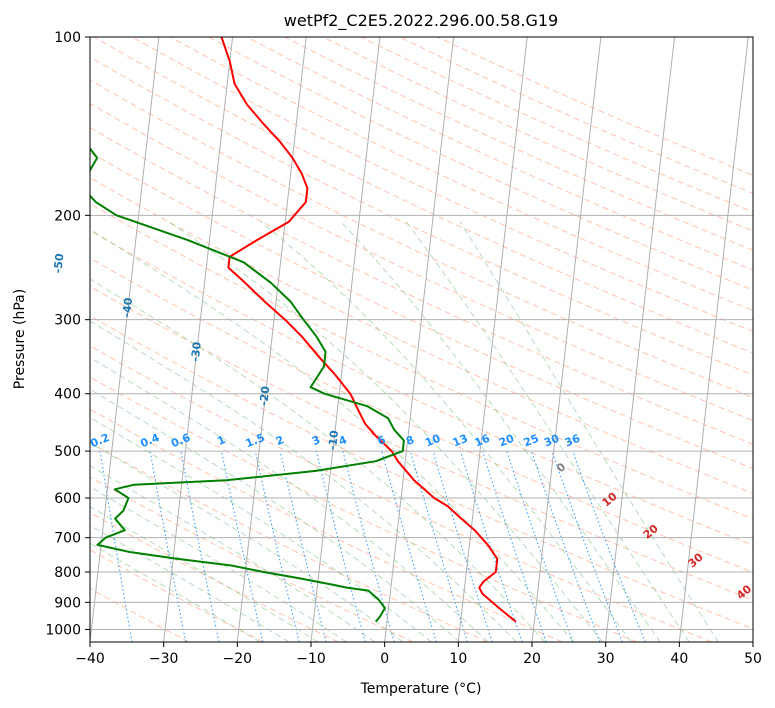 The image size is (775, 708). I want to click on isotherm-label: -40, so click(127, 308).